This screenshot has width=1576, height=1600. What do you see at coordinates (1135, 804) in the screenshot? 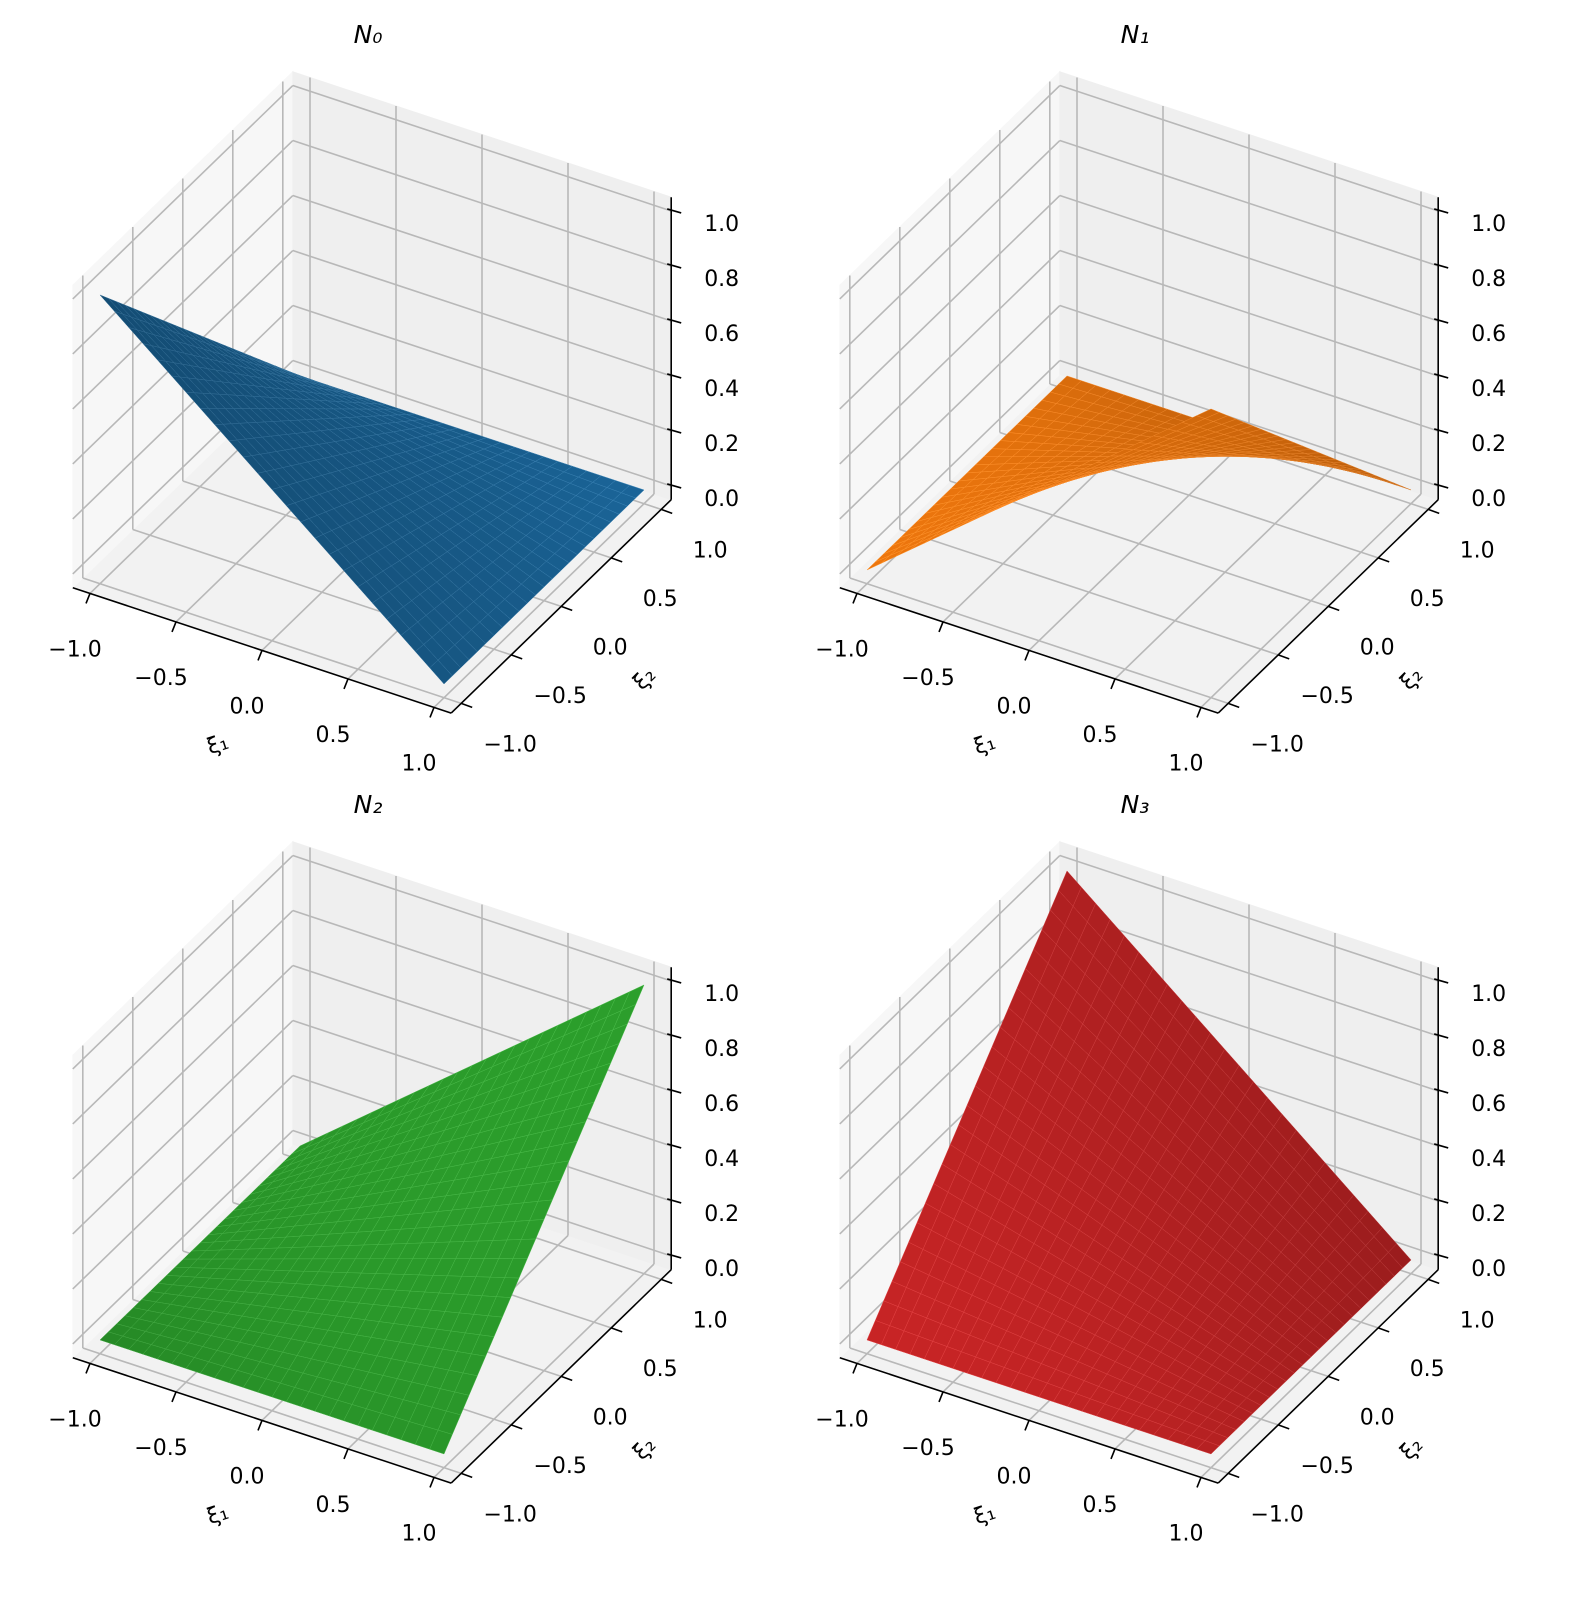
I see `subplot-title: N₃` at bounding box center [1135, 804].